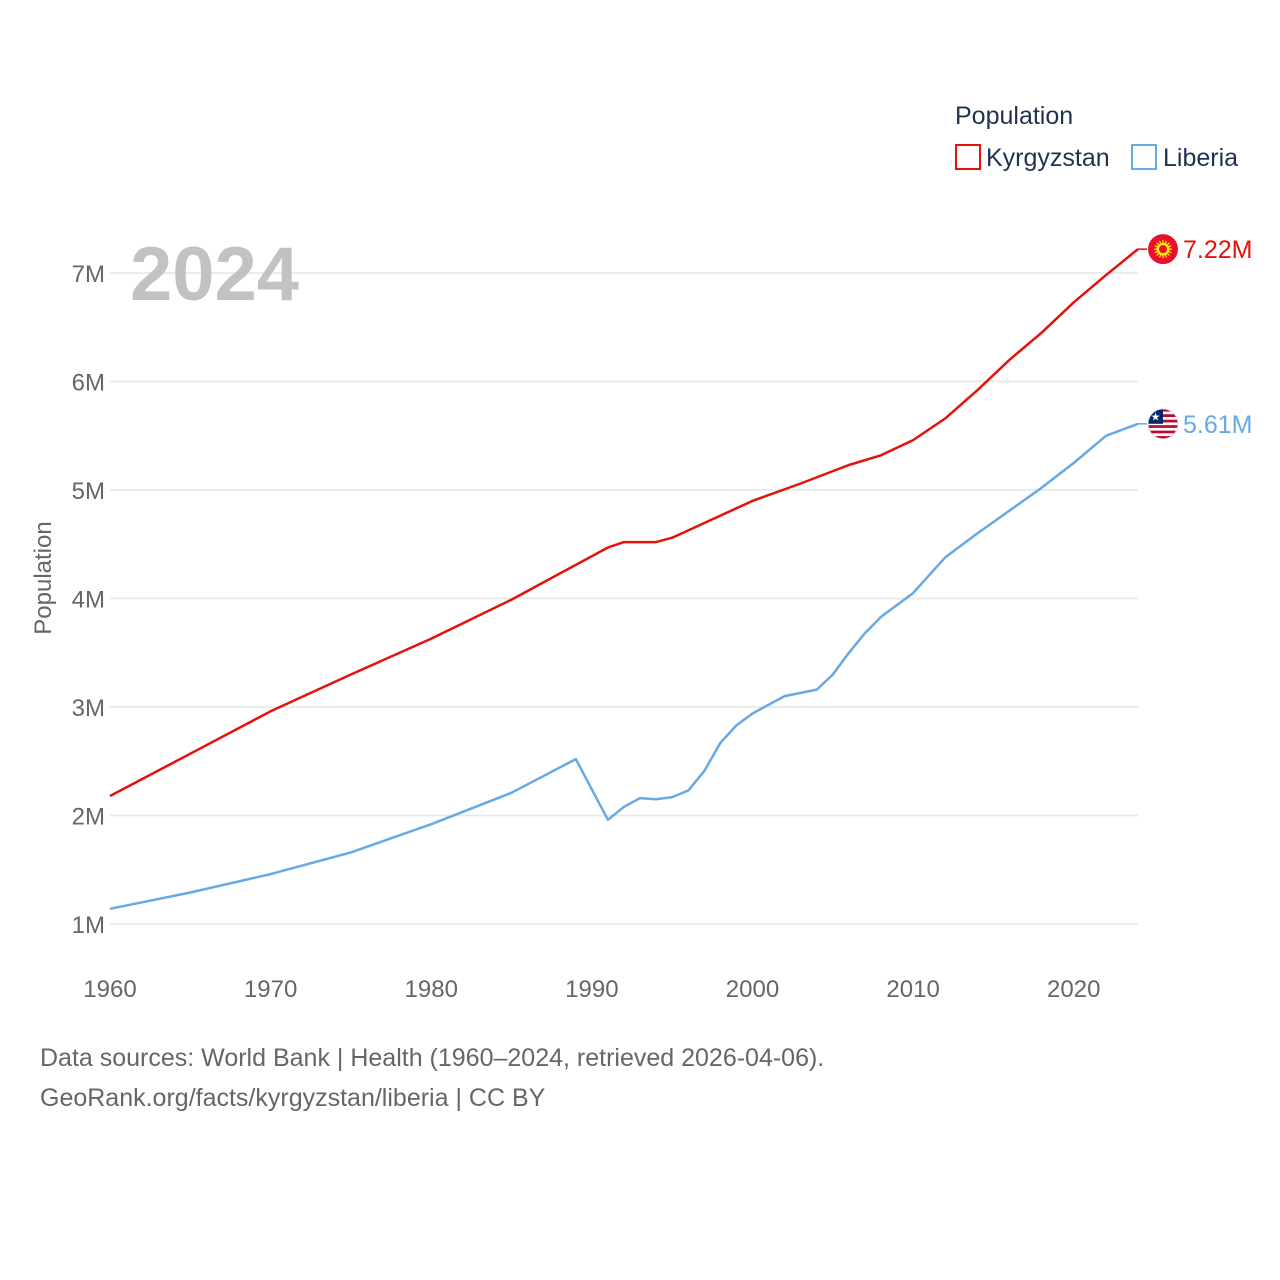  What do you see at coordinates (214, 274) in the screenshot?
I see `current-year-label: 2024` at bounding box center [214, 274].